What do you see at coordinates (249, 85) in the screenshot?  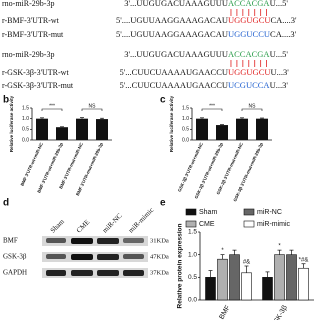 I see `sequence-seed: UCGUCCA` at bounding box center [249, 85].